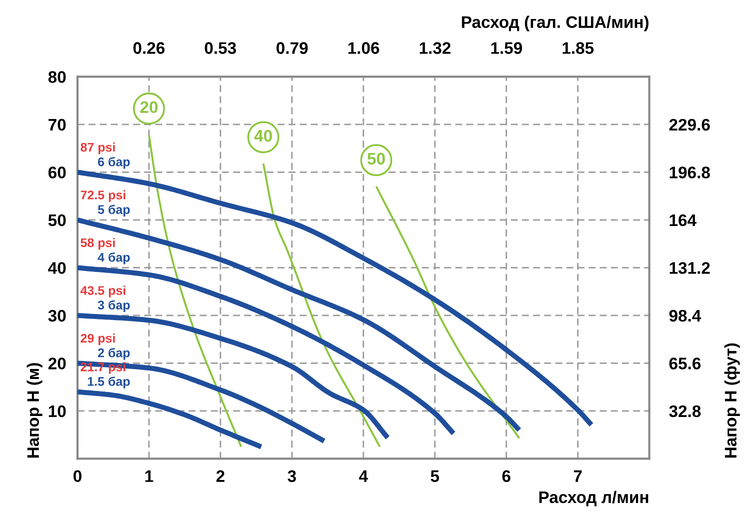 The height and width of the screenshot is (517, 755). Describe the element at coordinates (114, 162) in the screenshot. I see `series-label: 6 бар` at that location.